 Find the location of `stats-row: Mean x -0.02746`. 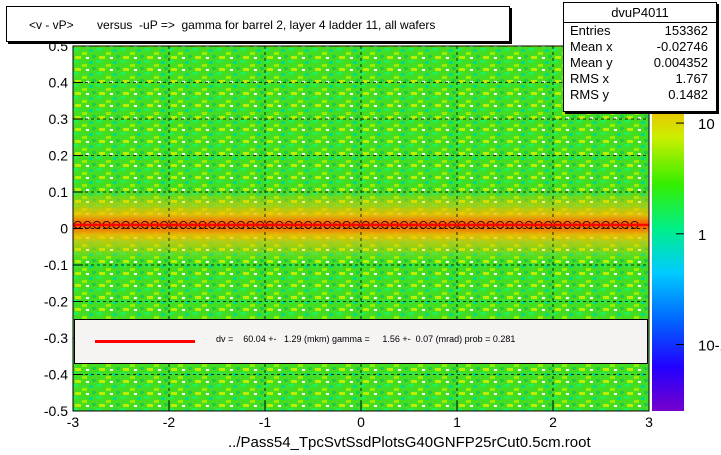

stats-row: Mean x -0.02746 is located at coordinates (640, 47).